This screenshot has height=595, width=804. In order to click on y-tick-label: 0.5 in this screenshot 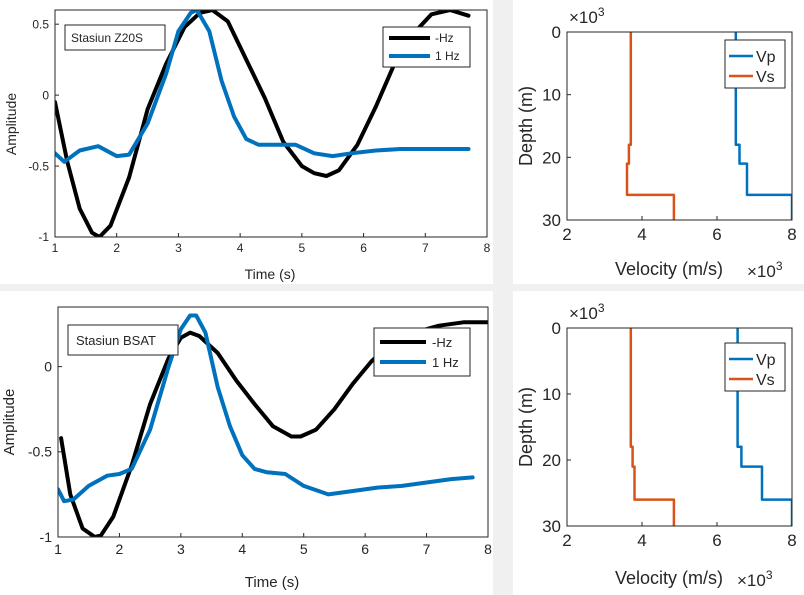, I will do `click(40, 24)`.